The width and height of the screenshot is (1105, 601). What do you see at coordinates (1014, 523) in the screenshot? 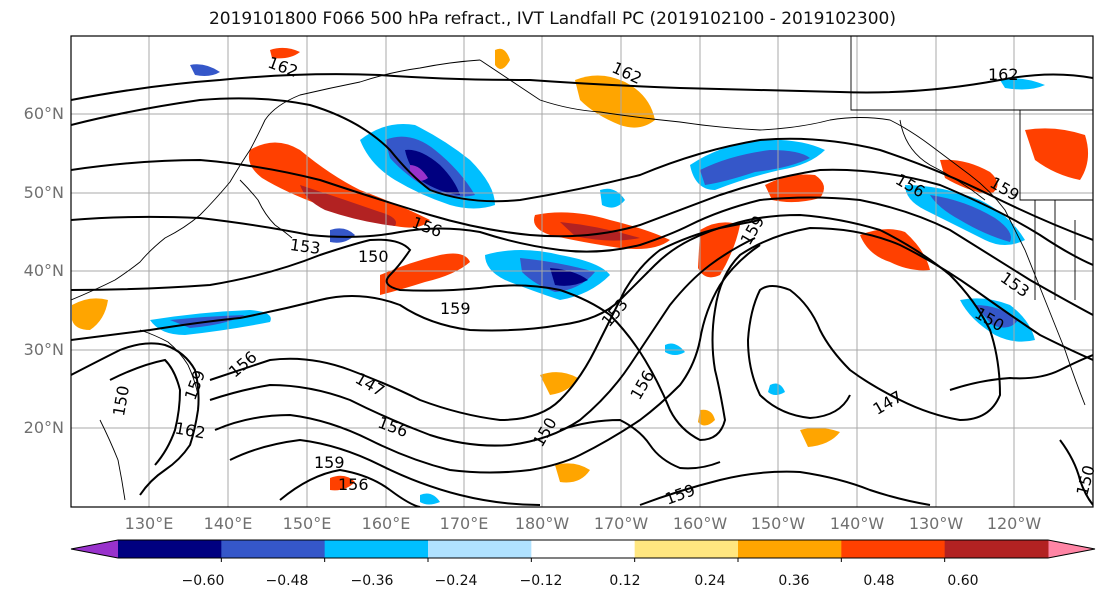
I see `lon-label: 120°W` at bounding box center [1014, 523].